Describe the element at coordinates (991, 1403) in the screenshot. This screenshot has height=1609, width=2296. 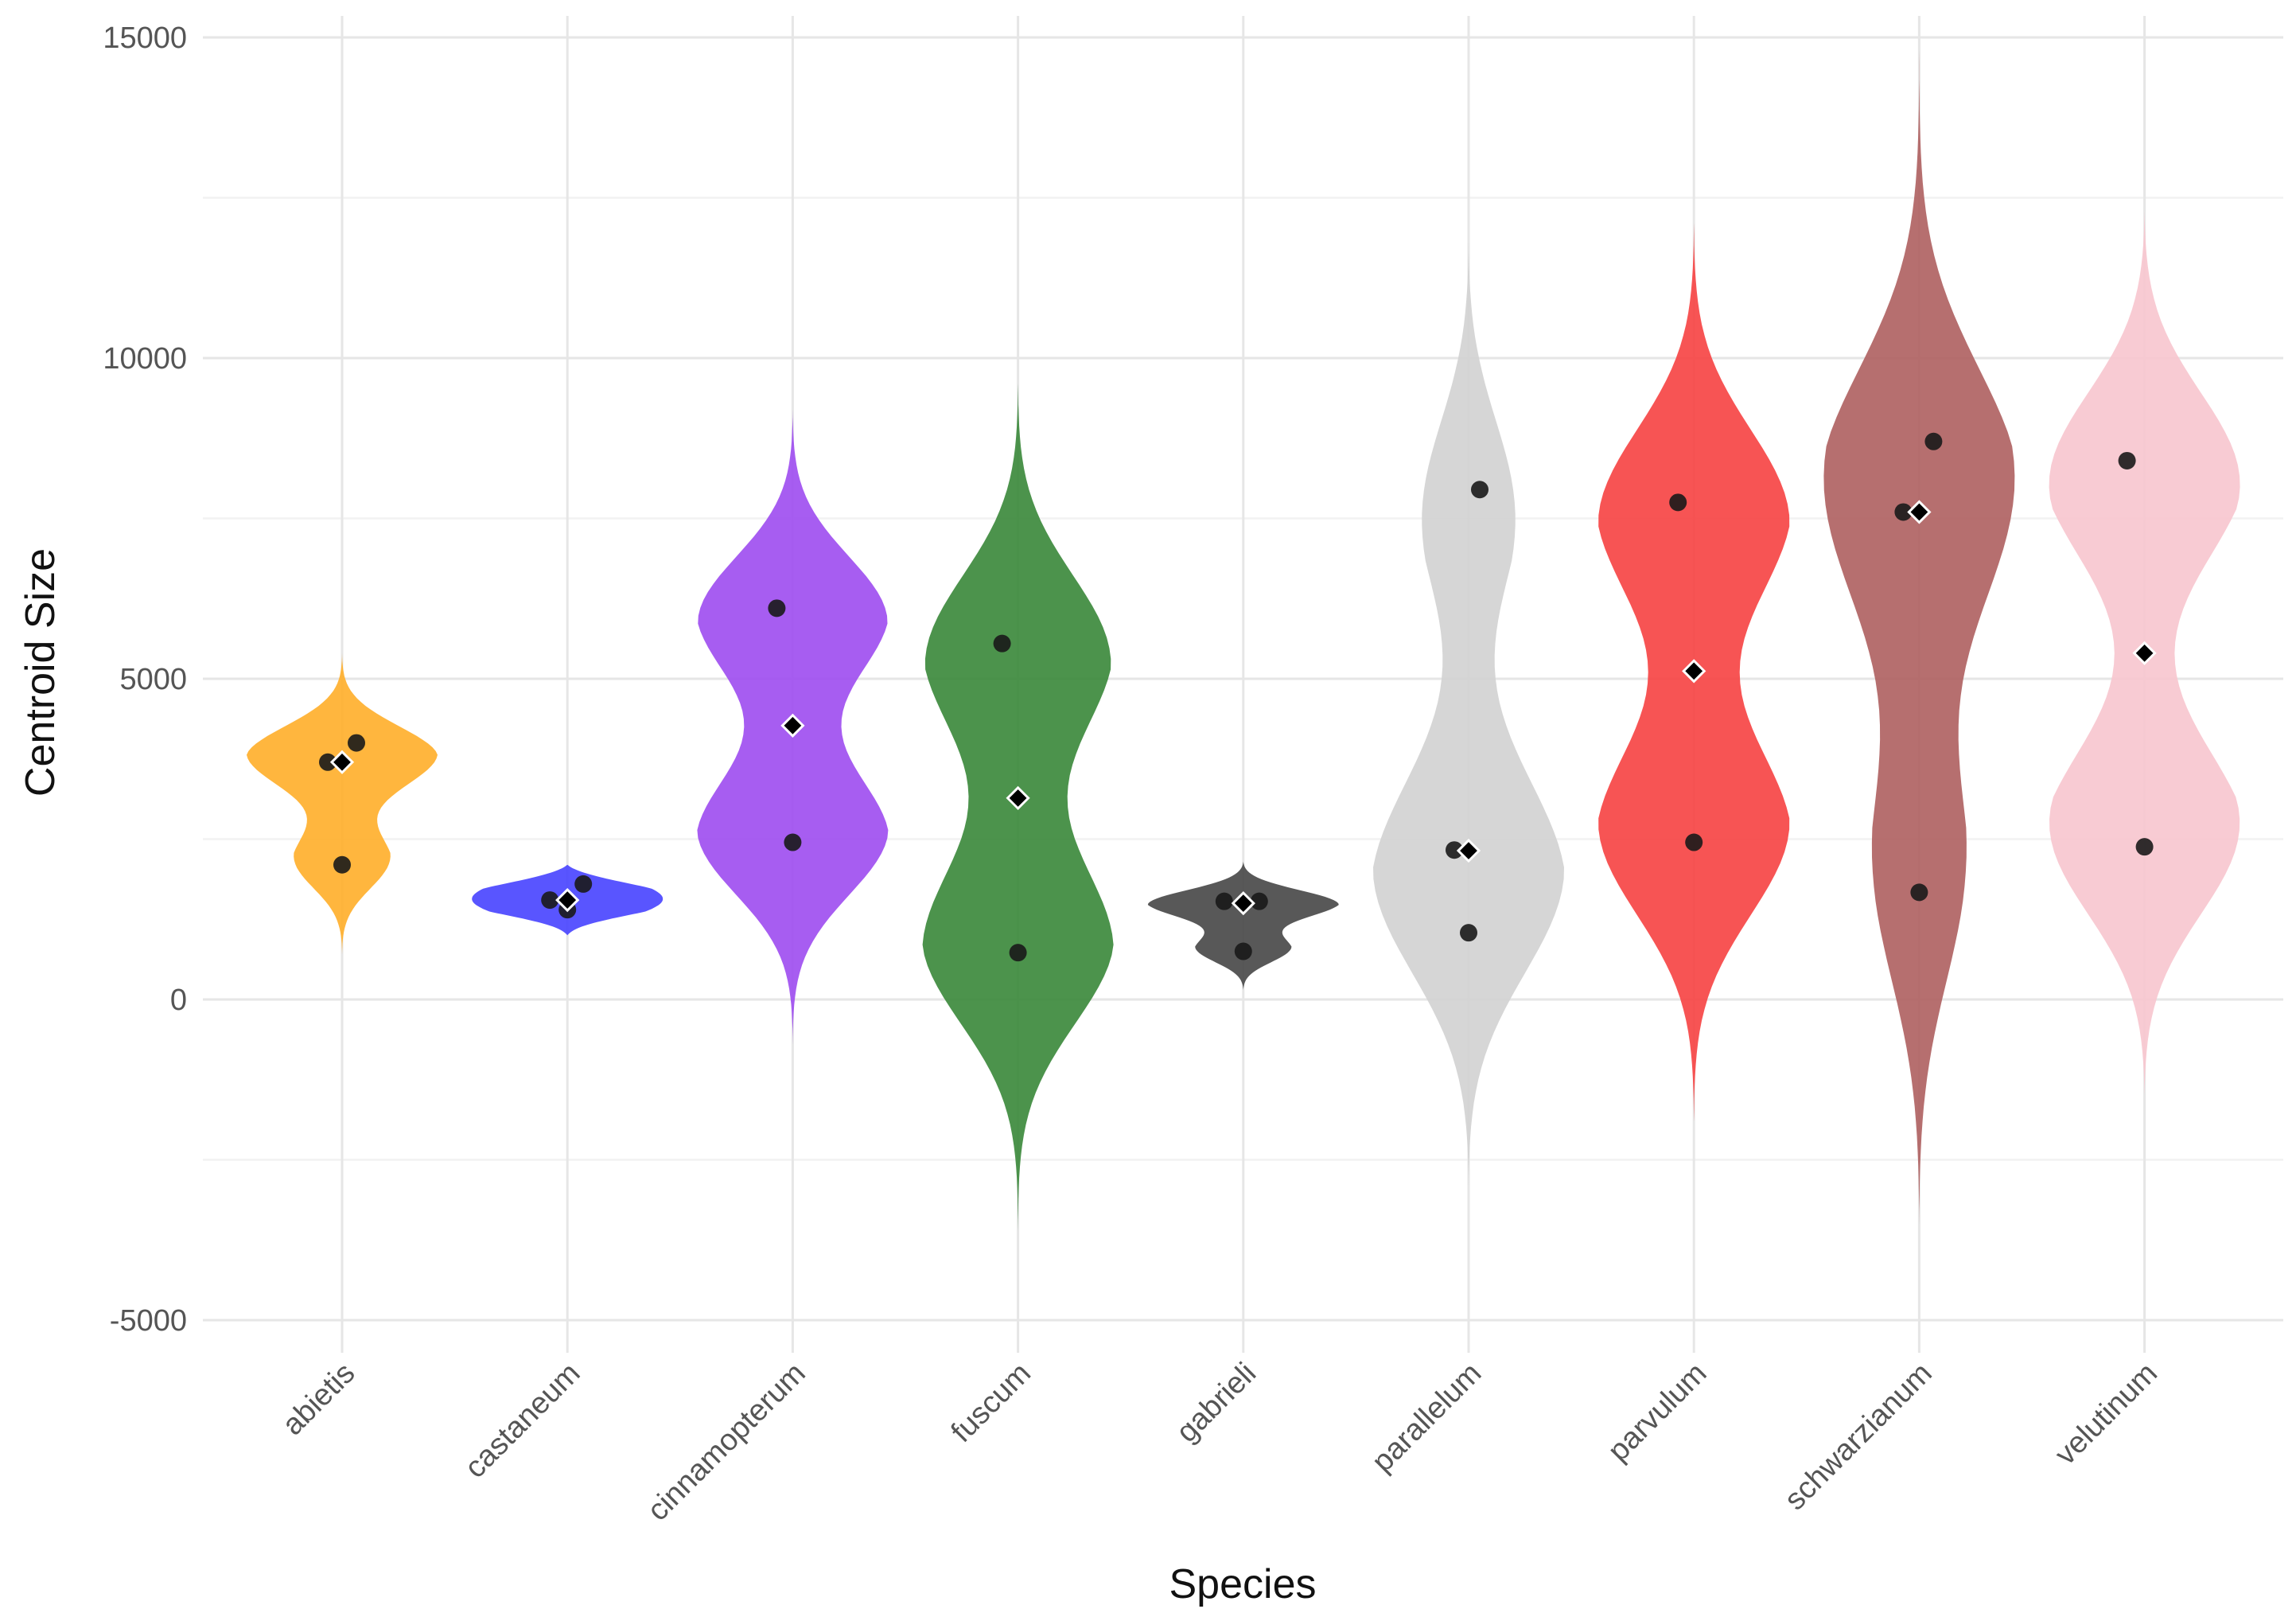
I see `x-tick-label: fuscum` at that location.